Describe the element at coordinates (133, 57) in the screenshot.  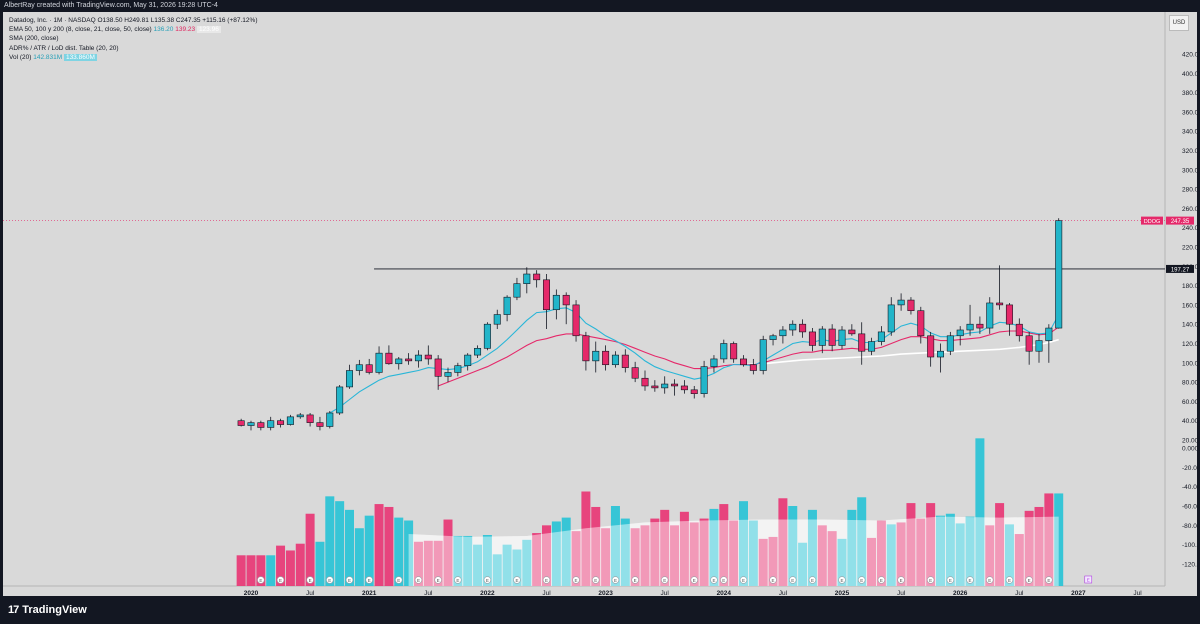
I see `volume-legend: Vol (20) 142.831M 133.860M` at that location.